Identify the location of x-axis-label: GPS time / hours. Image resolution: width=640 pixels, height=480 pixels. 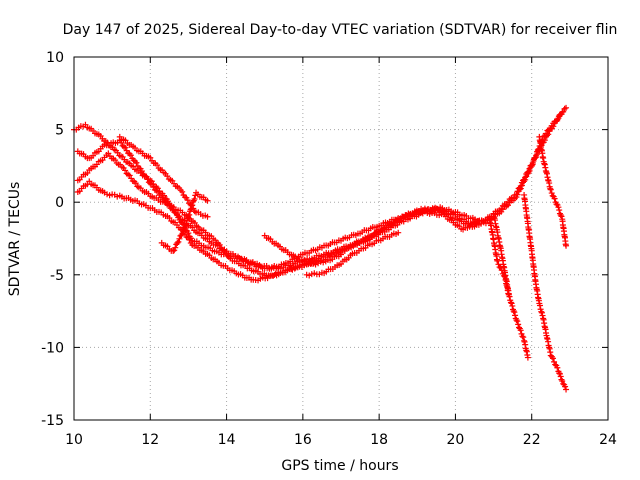
(339, 466).